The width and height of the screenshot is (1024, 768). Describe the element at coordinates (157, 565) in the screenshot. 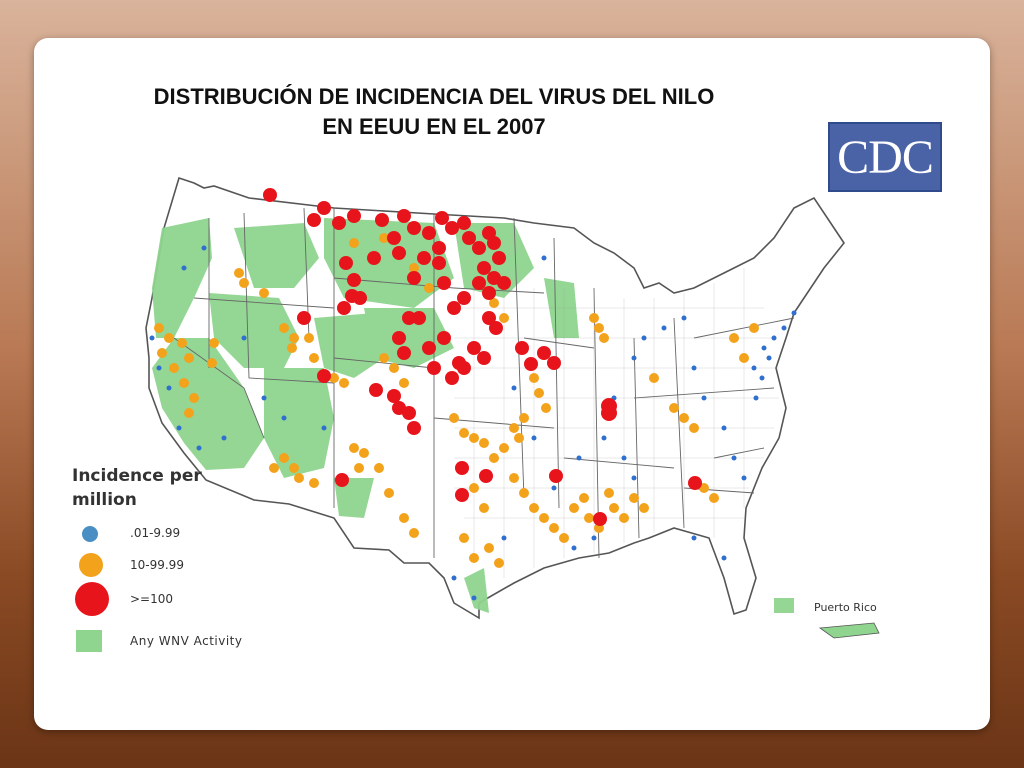

I see `legend-label-medium: 10-99.99` at that location.